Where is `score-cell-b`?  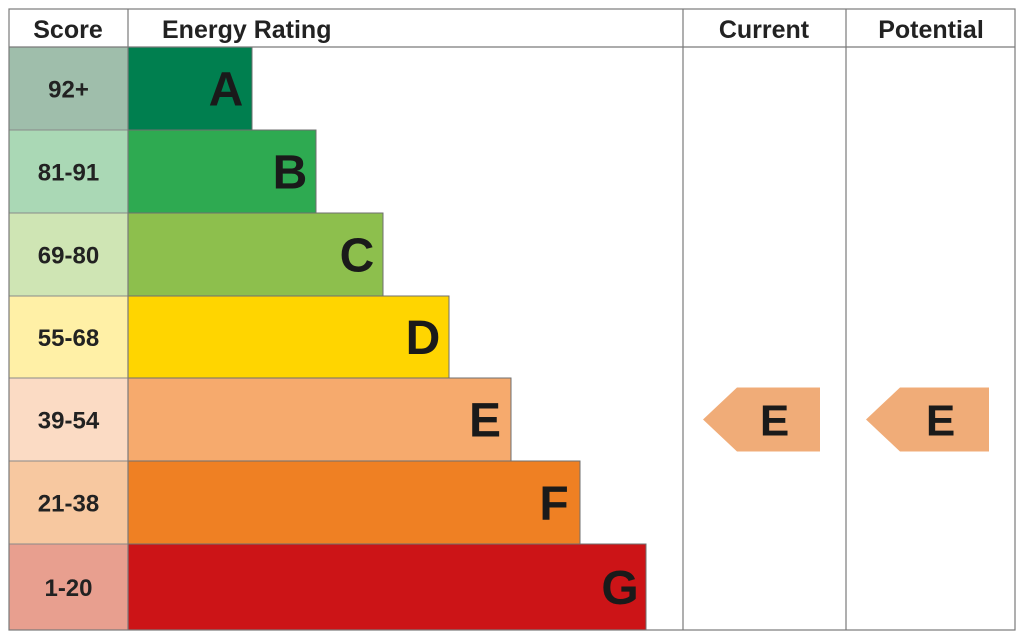
score-cell-b is located at coordinates (68, 171).